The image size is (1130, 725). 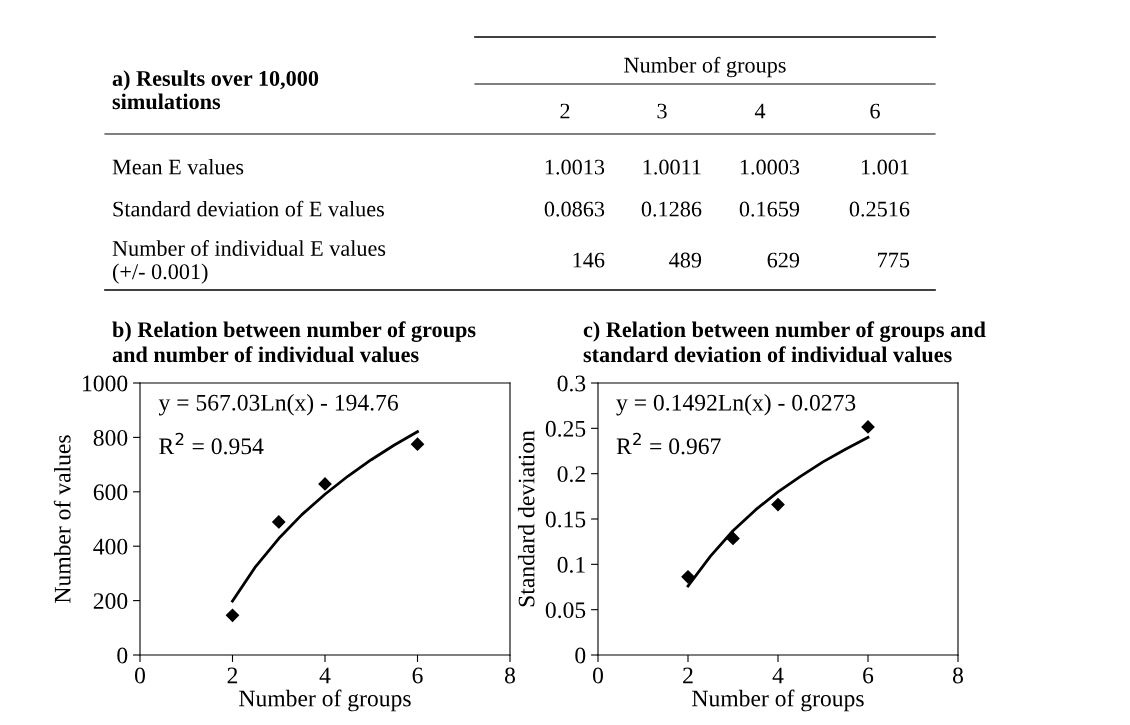 What do you see at coordinates (526, 518) in the screenshot?
I see `y-axis-title: Standard deviation` at bounding box center [526, 518].